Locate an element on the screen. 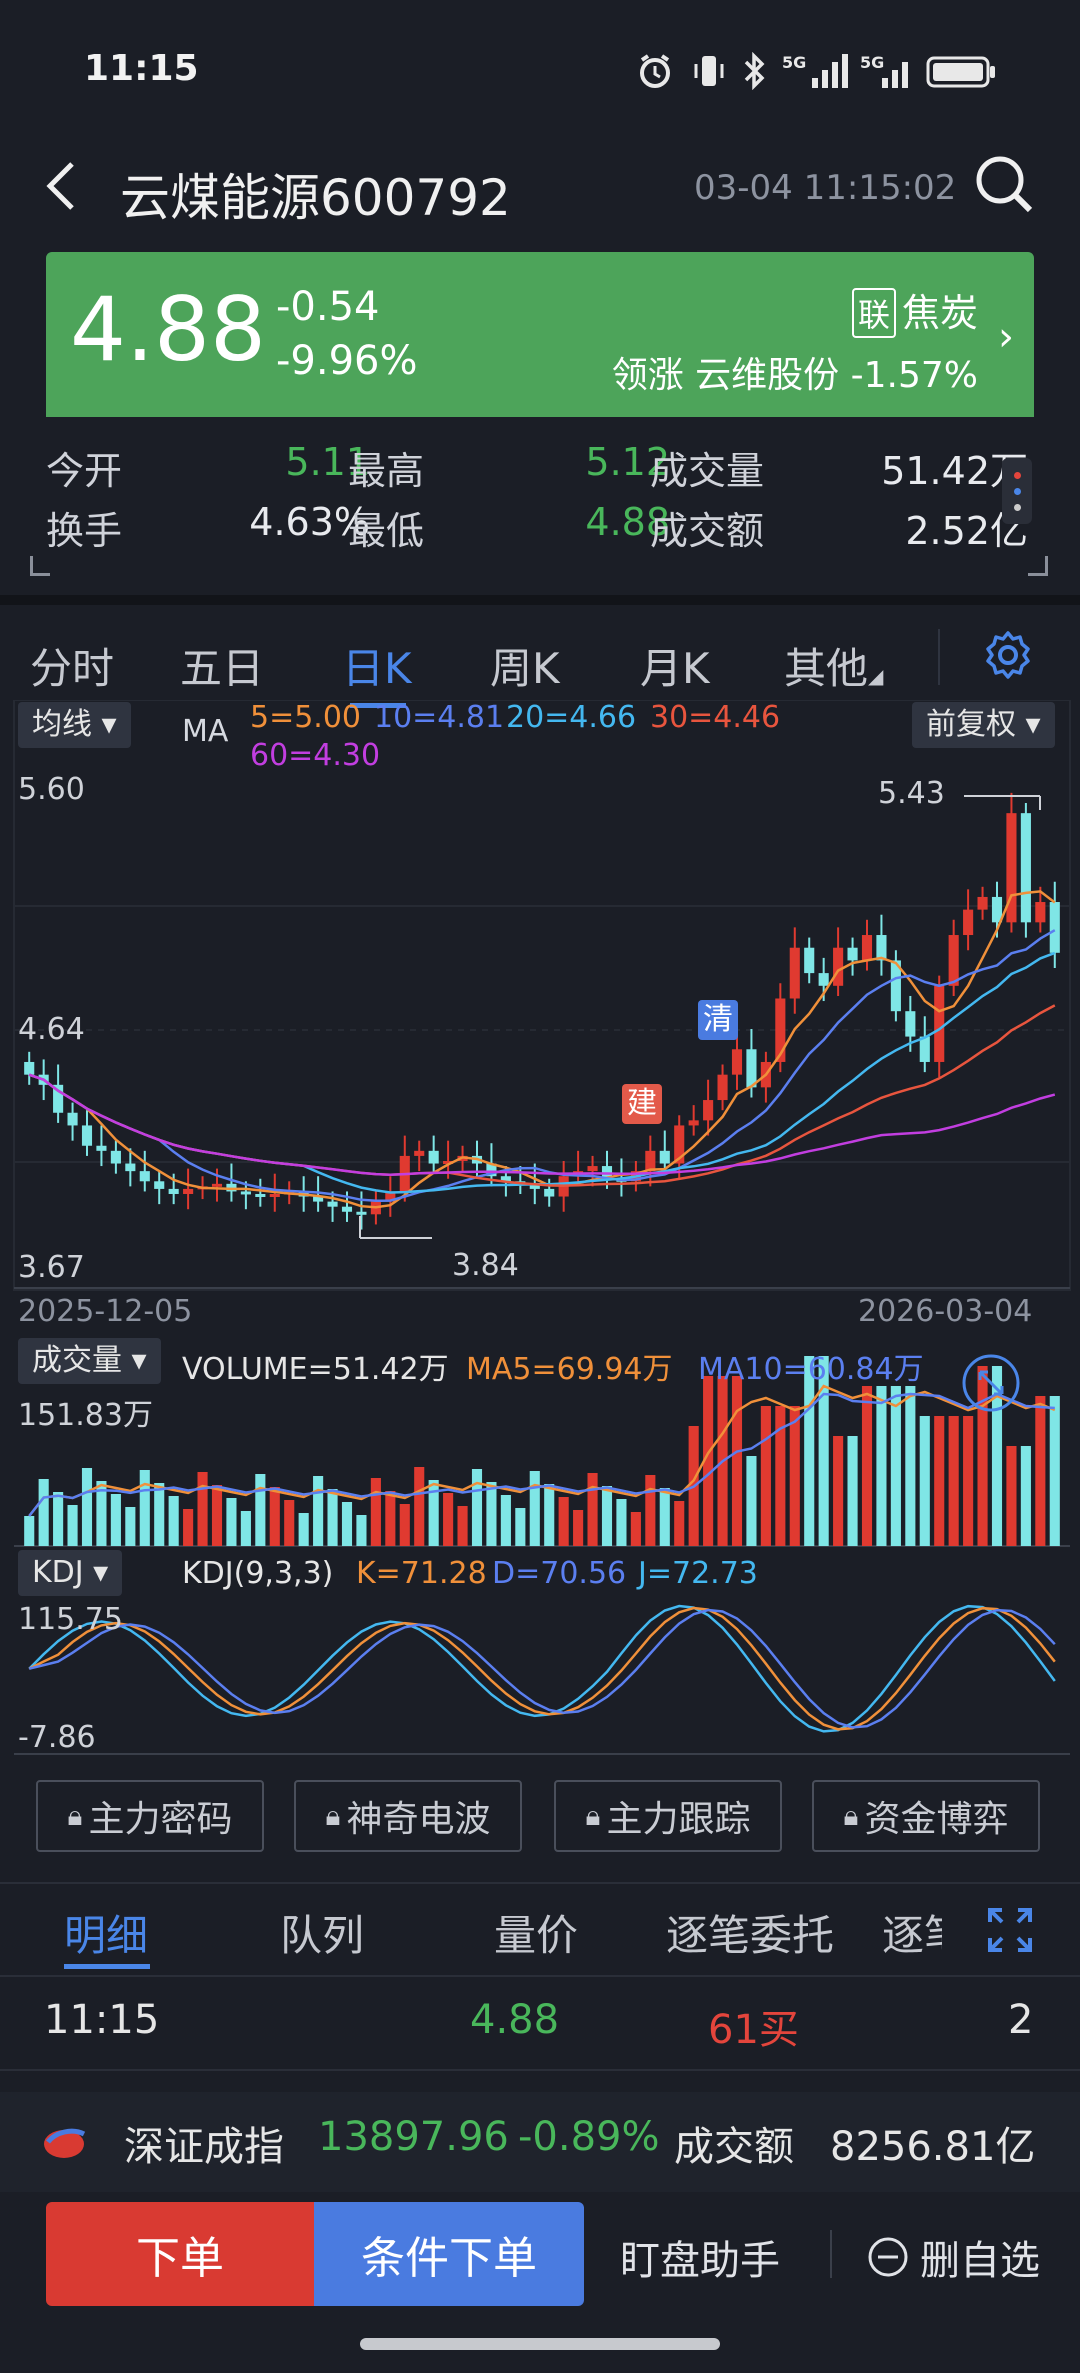  index-amount-label: 成交额 is located at coordinates (734, 2147).